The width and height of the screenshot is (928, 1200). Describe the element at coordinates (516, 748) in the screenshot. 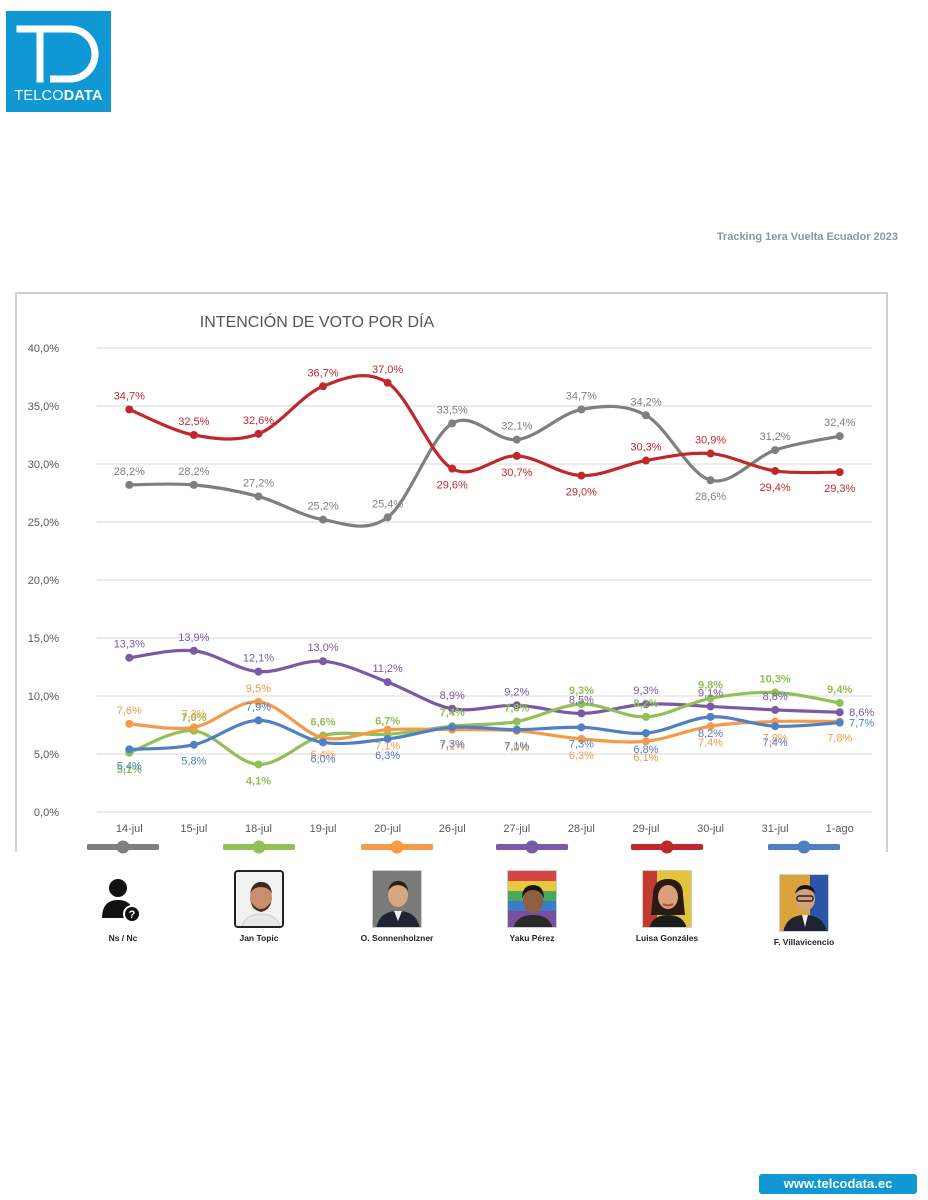

I see `data-label-sonnenholzner: 7,0%` at that location.